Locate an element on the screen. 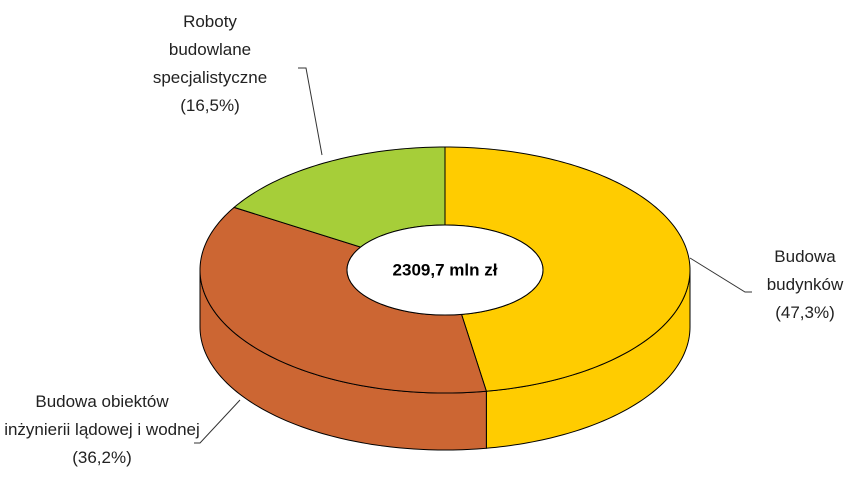  center-label: 2309,7 mln zł is located at coordinates (445, 269).